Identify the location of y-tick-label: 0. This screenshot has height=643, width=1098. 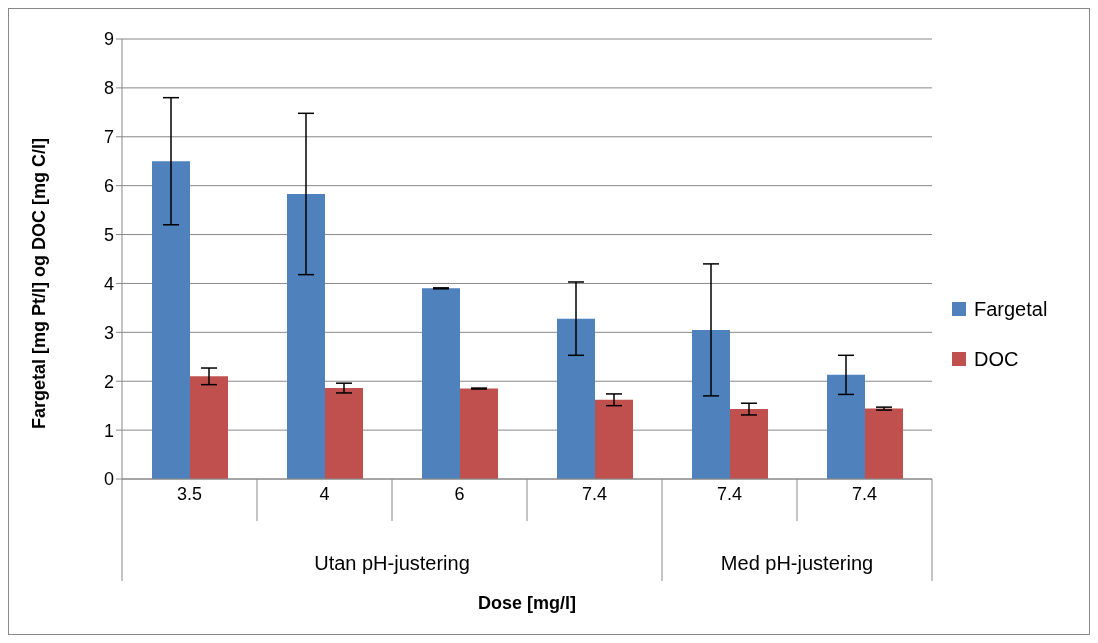
(108, 479).